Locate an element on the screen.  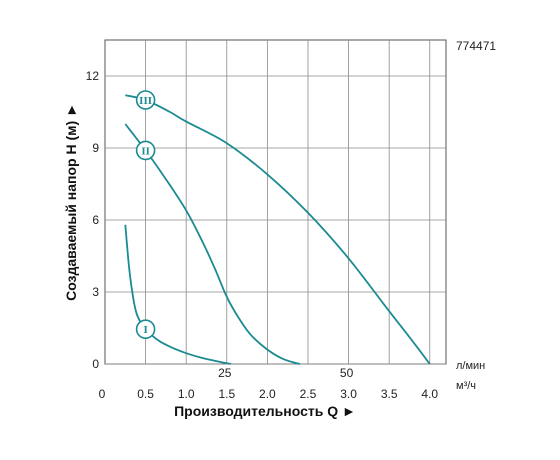
x-tick-label: 3.5 is located at coordinates (389, 394).